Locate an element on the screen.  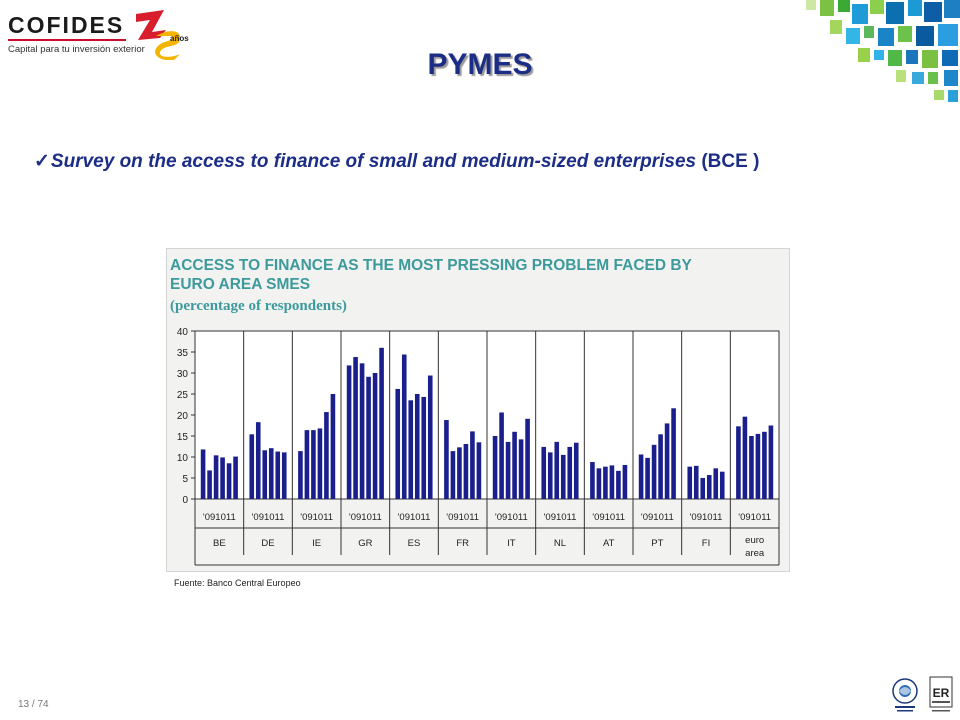
x-category-label: FI is located at coordinates (706, 543).